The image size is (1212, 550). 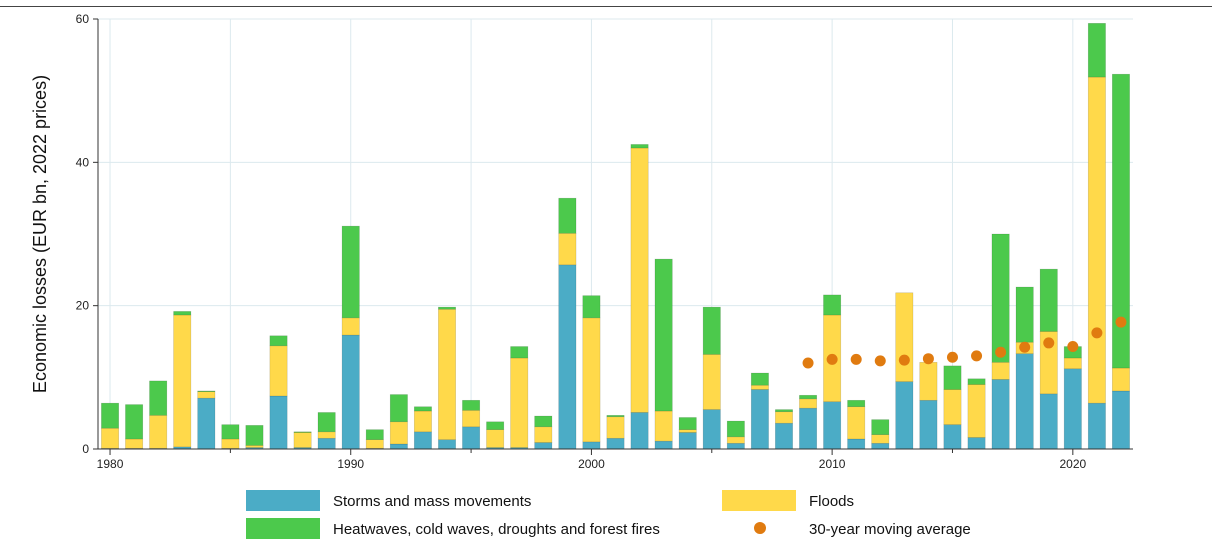 I want to click on bar-storms-2022, so click(x=1121, y=420).